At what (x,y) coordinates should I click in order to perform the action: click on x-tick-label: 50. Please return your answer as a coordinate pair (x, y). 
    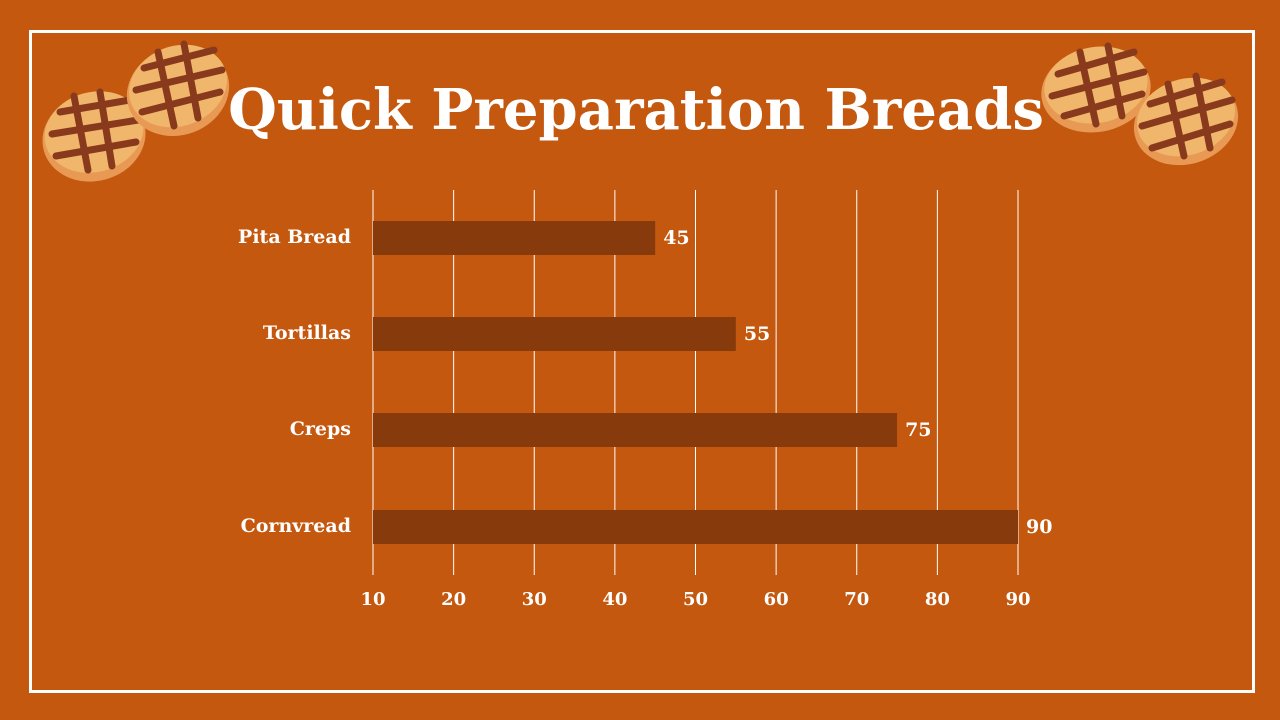
    Looking at the image, I should click on (695, 599).